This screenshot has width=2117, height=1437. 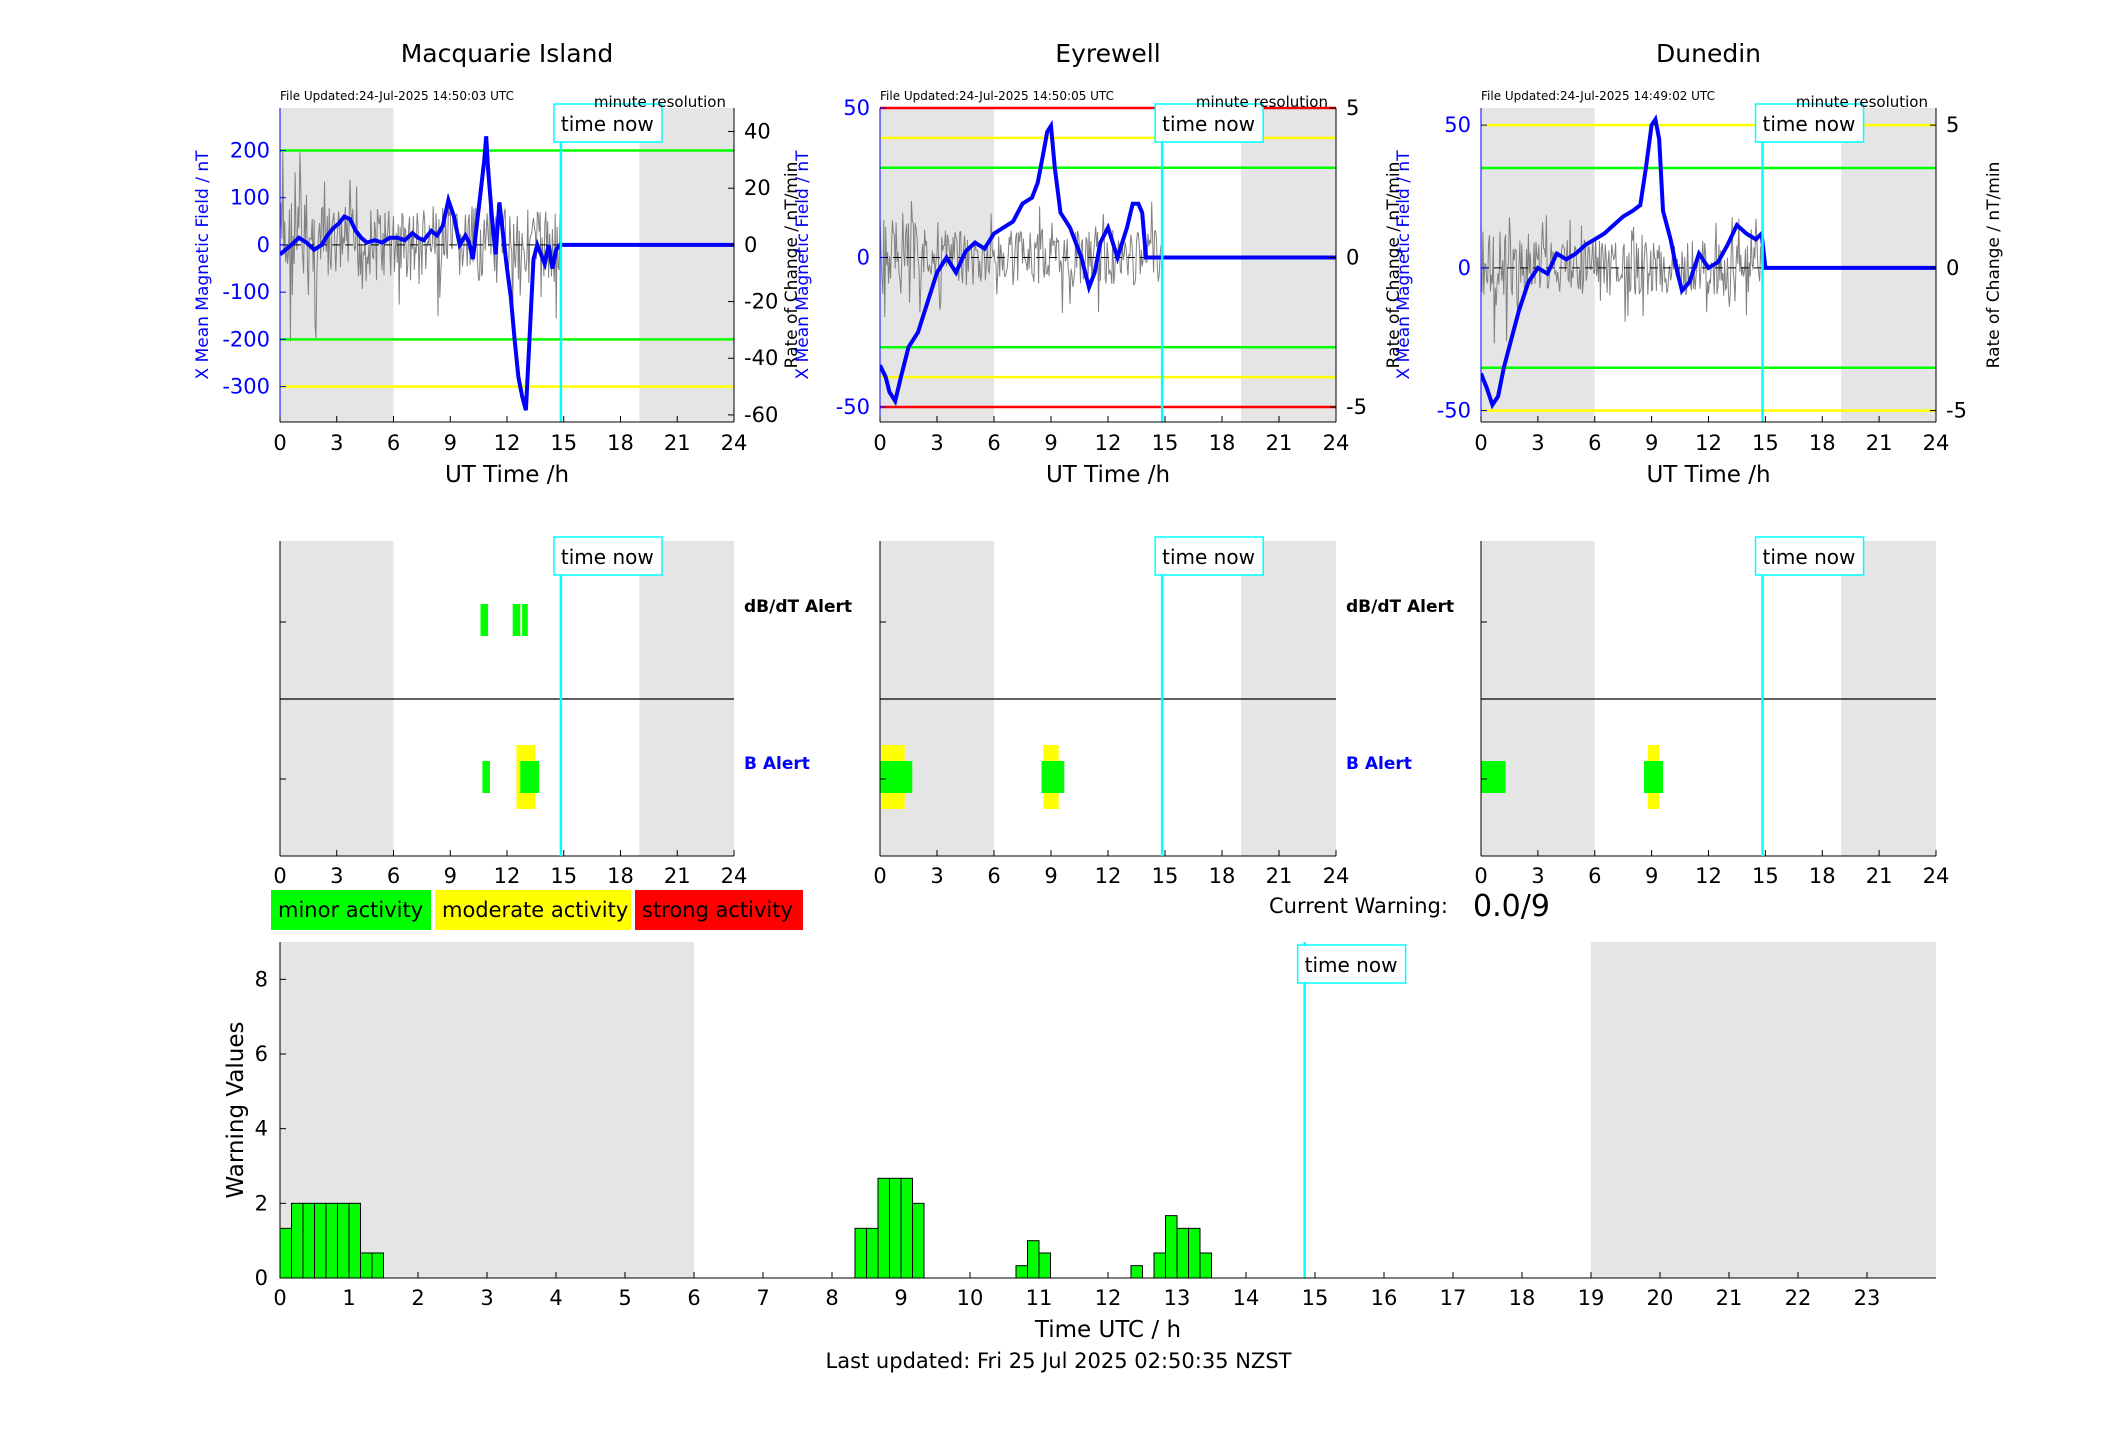 I want to click on x-tick-label: 2, so click(x=417, y=1298).